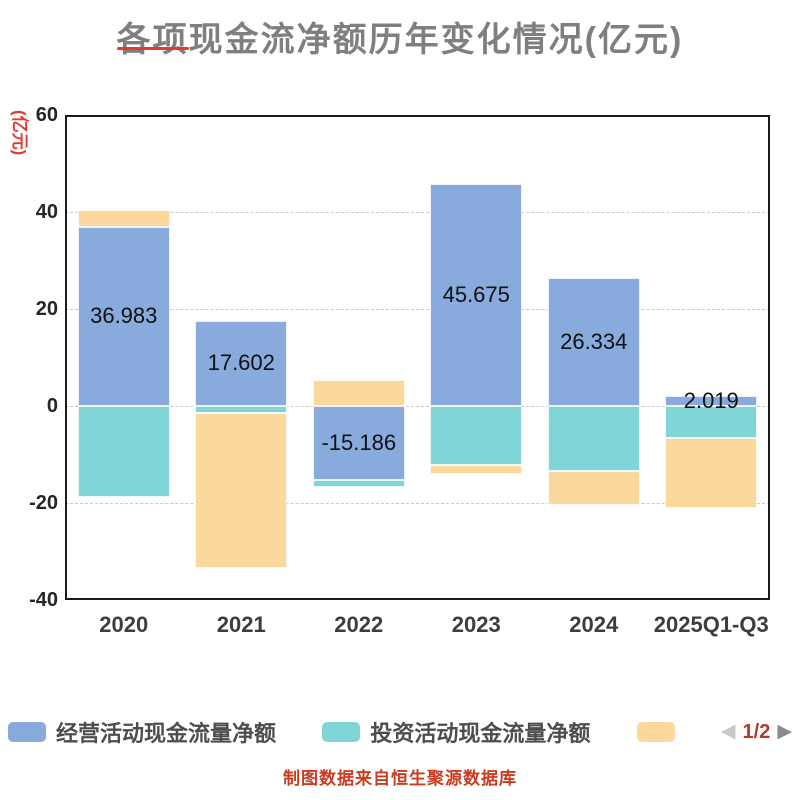  I want to click on bar-segment-series1-2021, so click(241, 363).